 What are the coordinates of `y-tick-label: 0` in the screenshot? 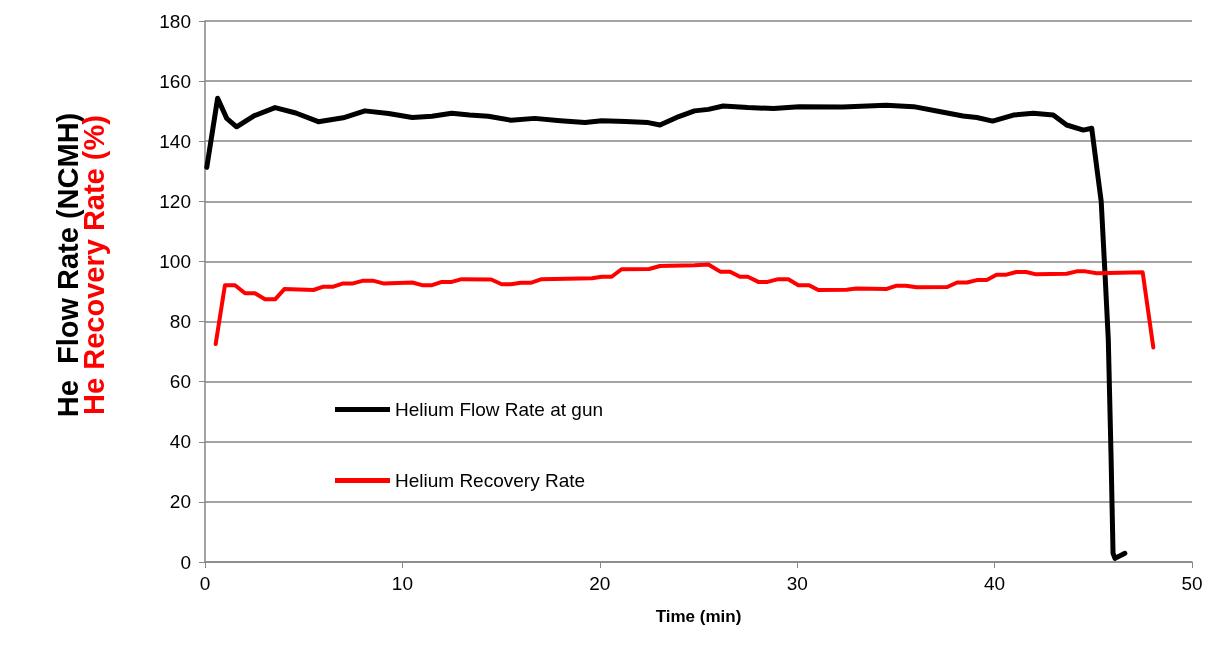 It's located at (185, 562).